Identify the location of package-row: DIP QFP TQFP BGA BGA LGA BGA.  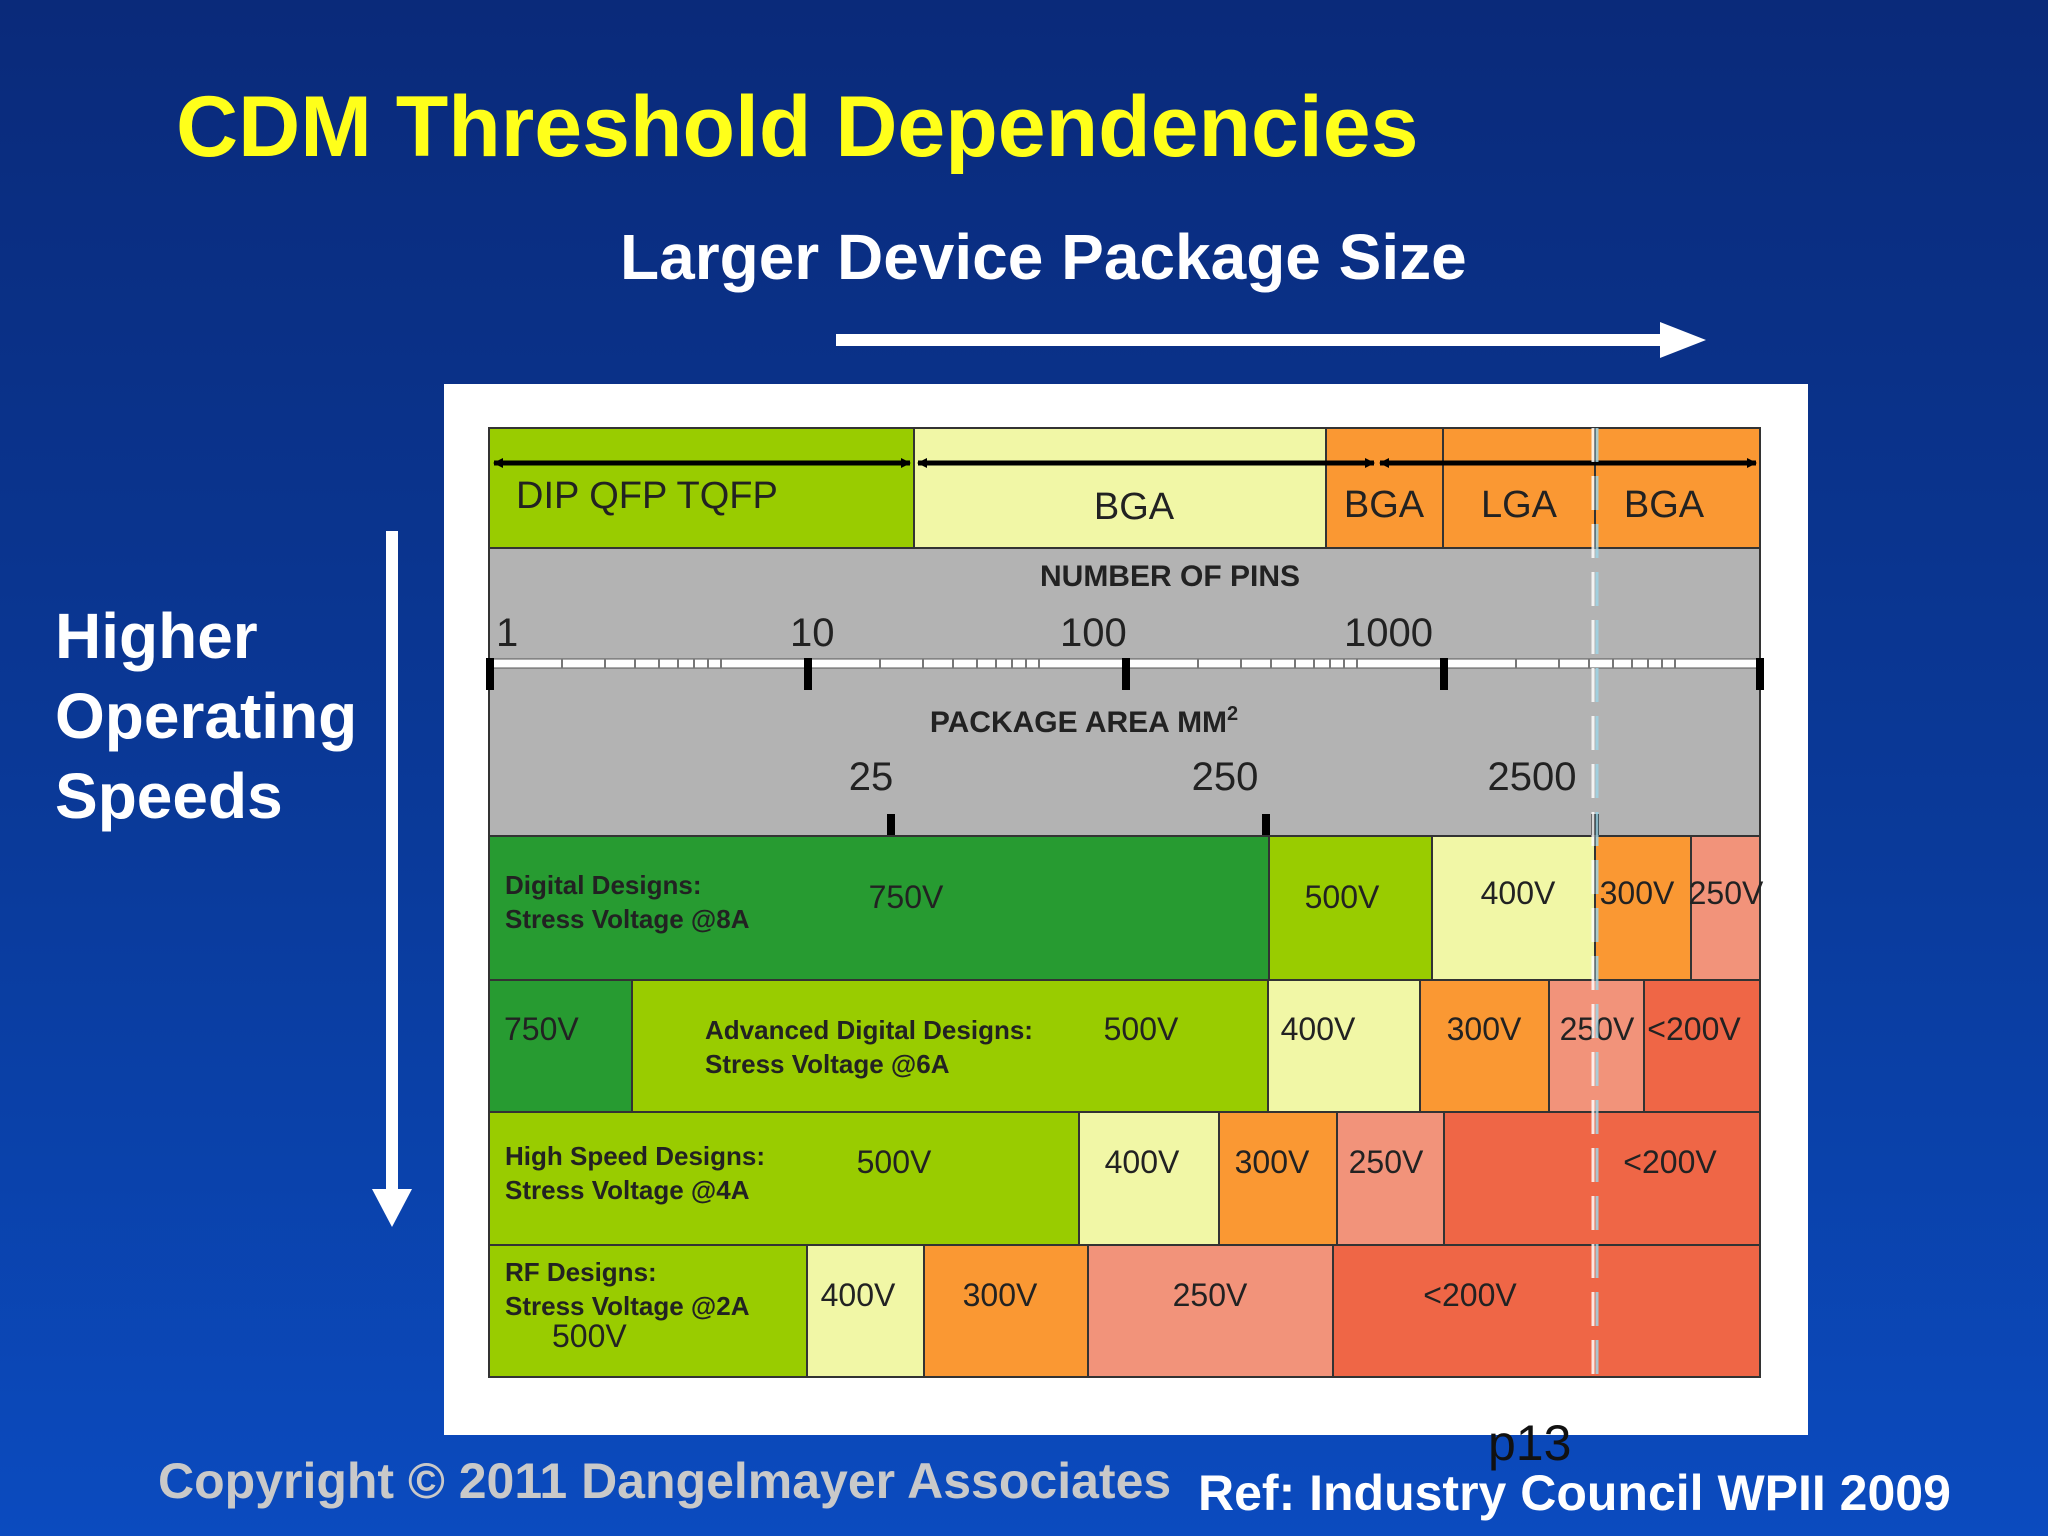
(1124, 488).